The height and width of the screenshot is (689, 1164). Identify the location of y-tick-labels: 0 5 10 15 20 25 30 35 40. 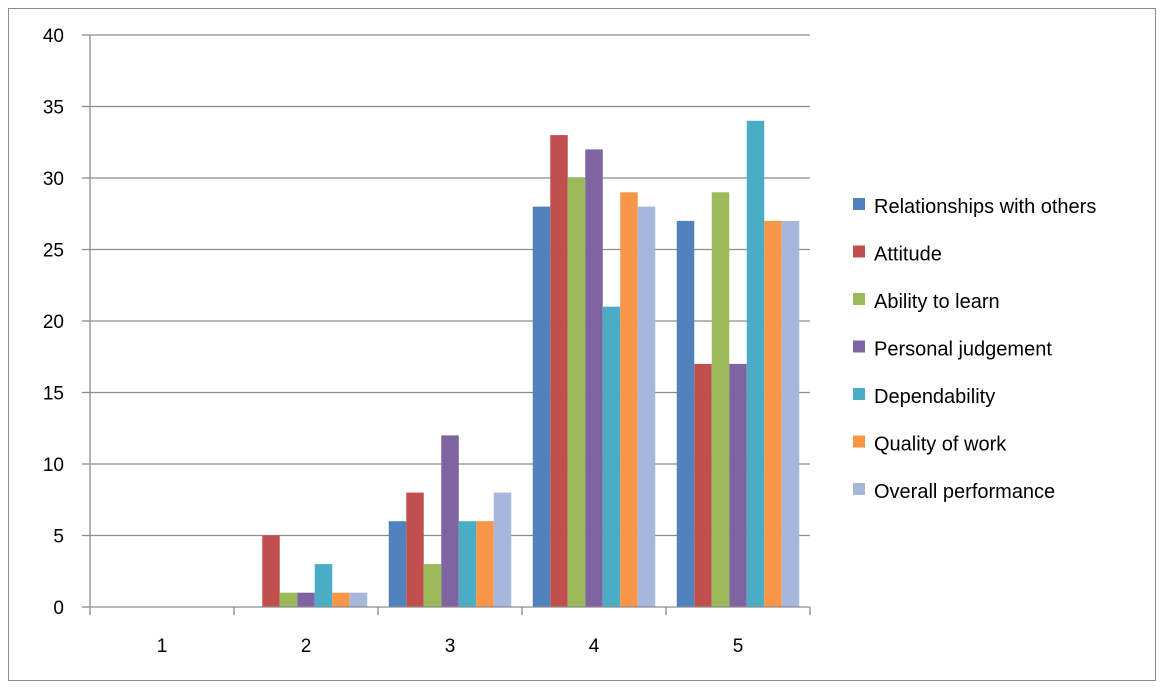
(53, 322).